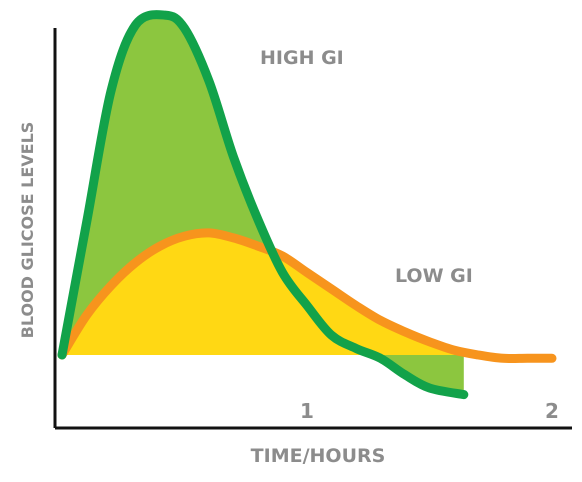 The image size is (582, 482). What do you see at coordinates (552, 411) in the screenshot?
I see `x-tick-label: 2` at bounding box center [552, 411].